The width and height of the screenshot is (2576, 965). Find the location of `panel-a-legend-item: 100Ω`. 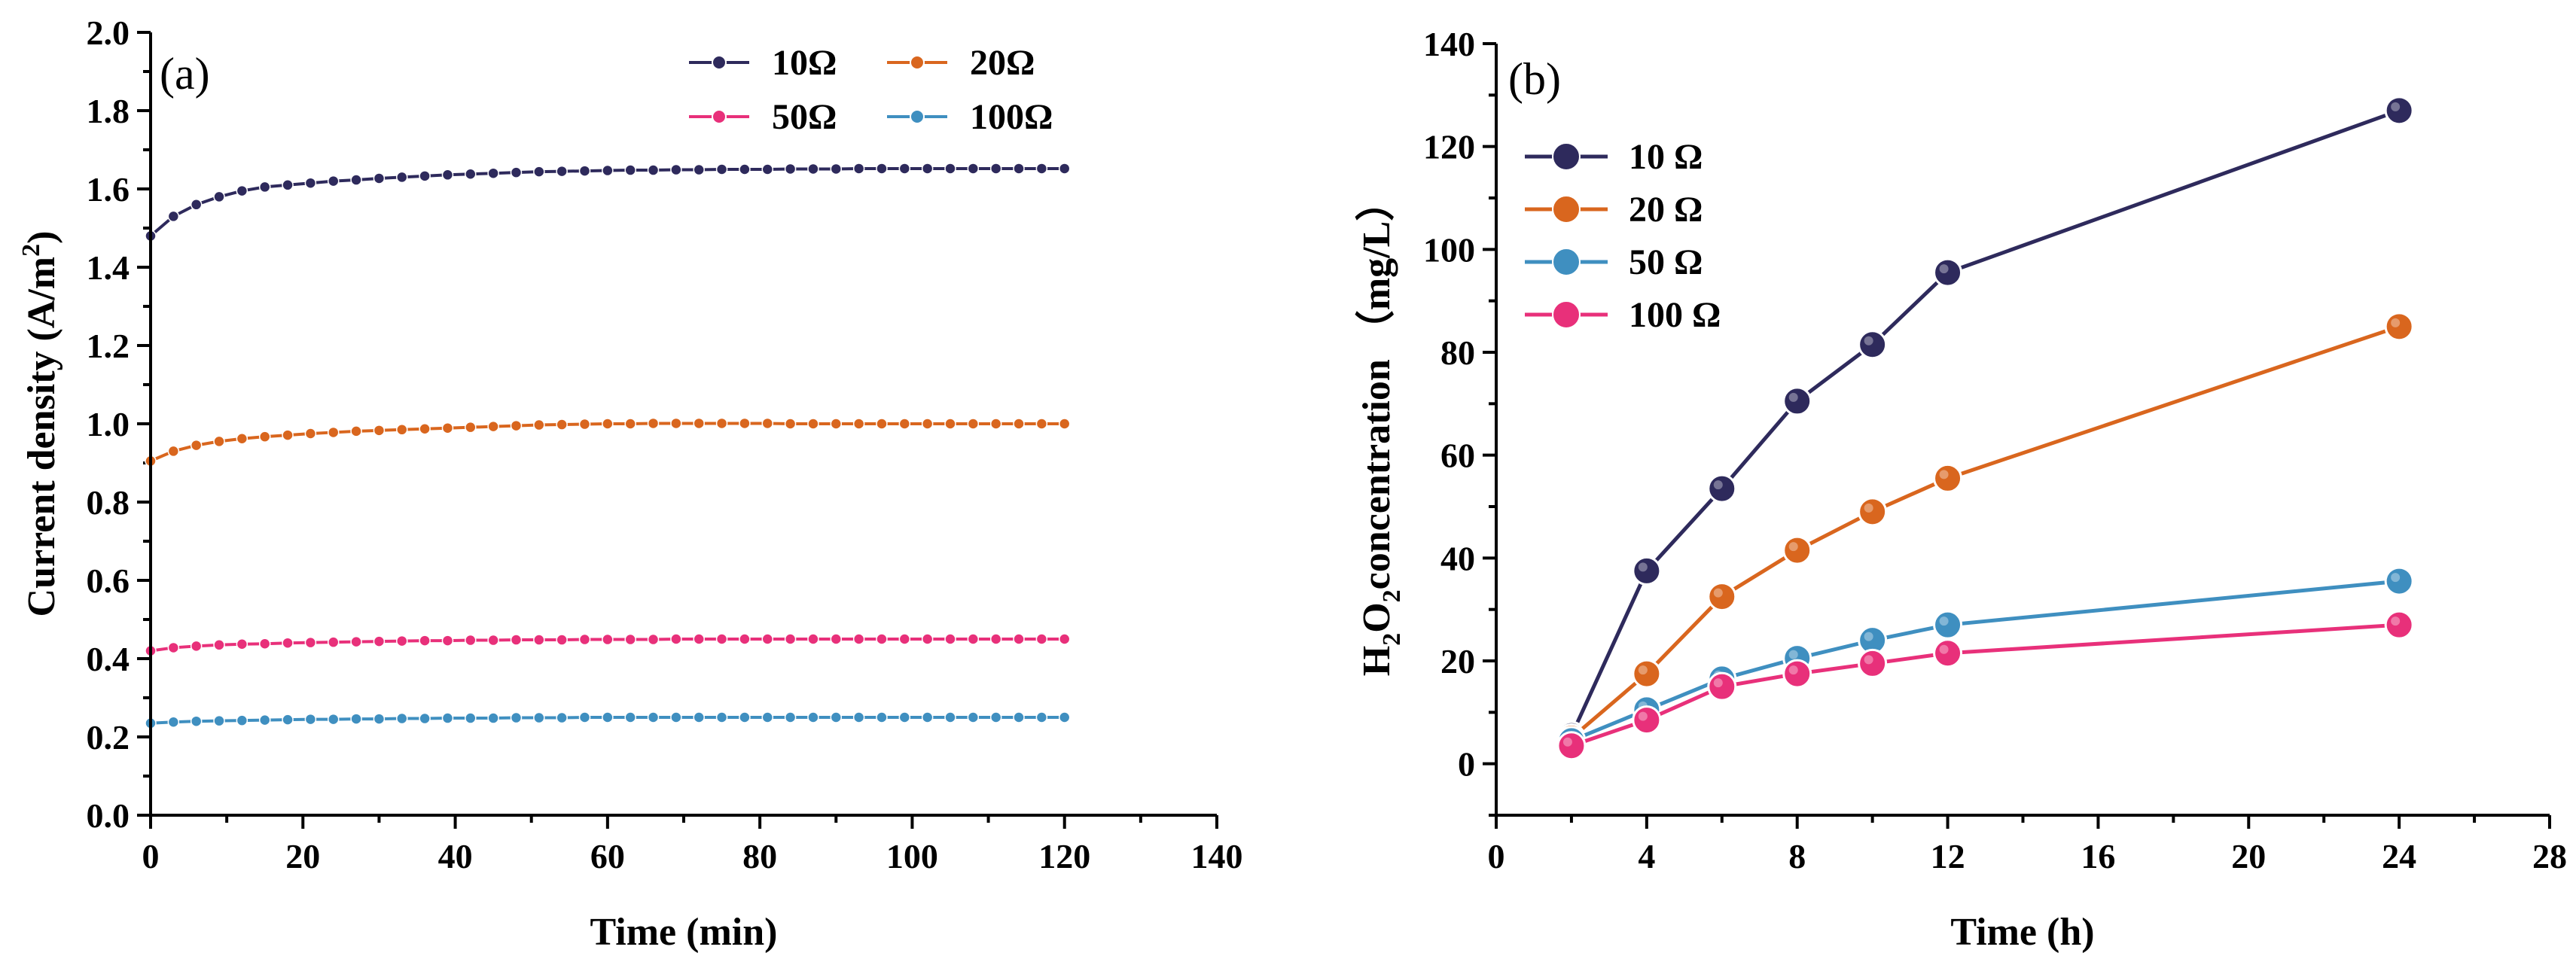

panel-a-legend-item: 100Ω is located at coordinates (970, 117).